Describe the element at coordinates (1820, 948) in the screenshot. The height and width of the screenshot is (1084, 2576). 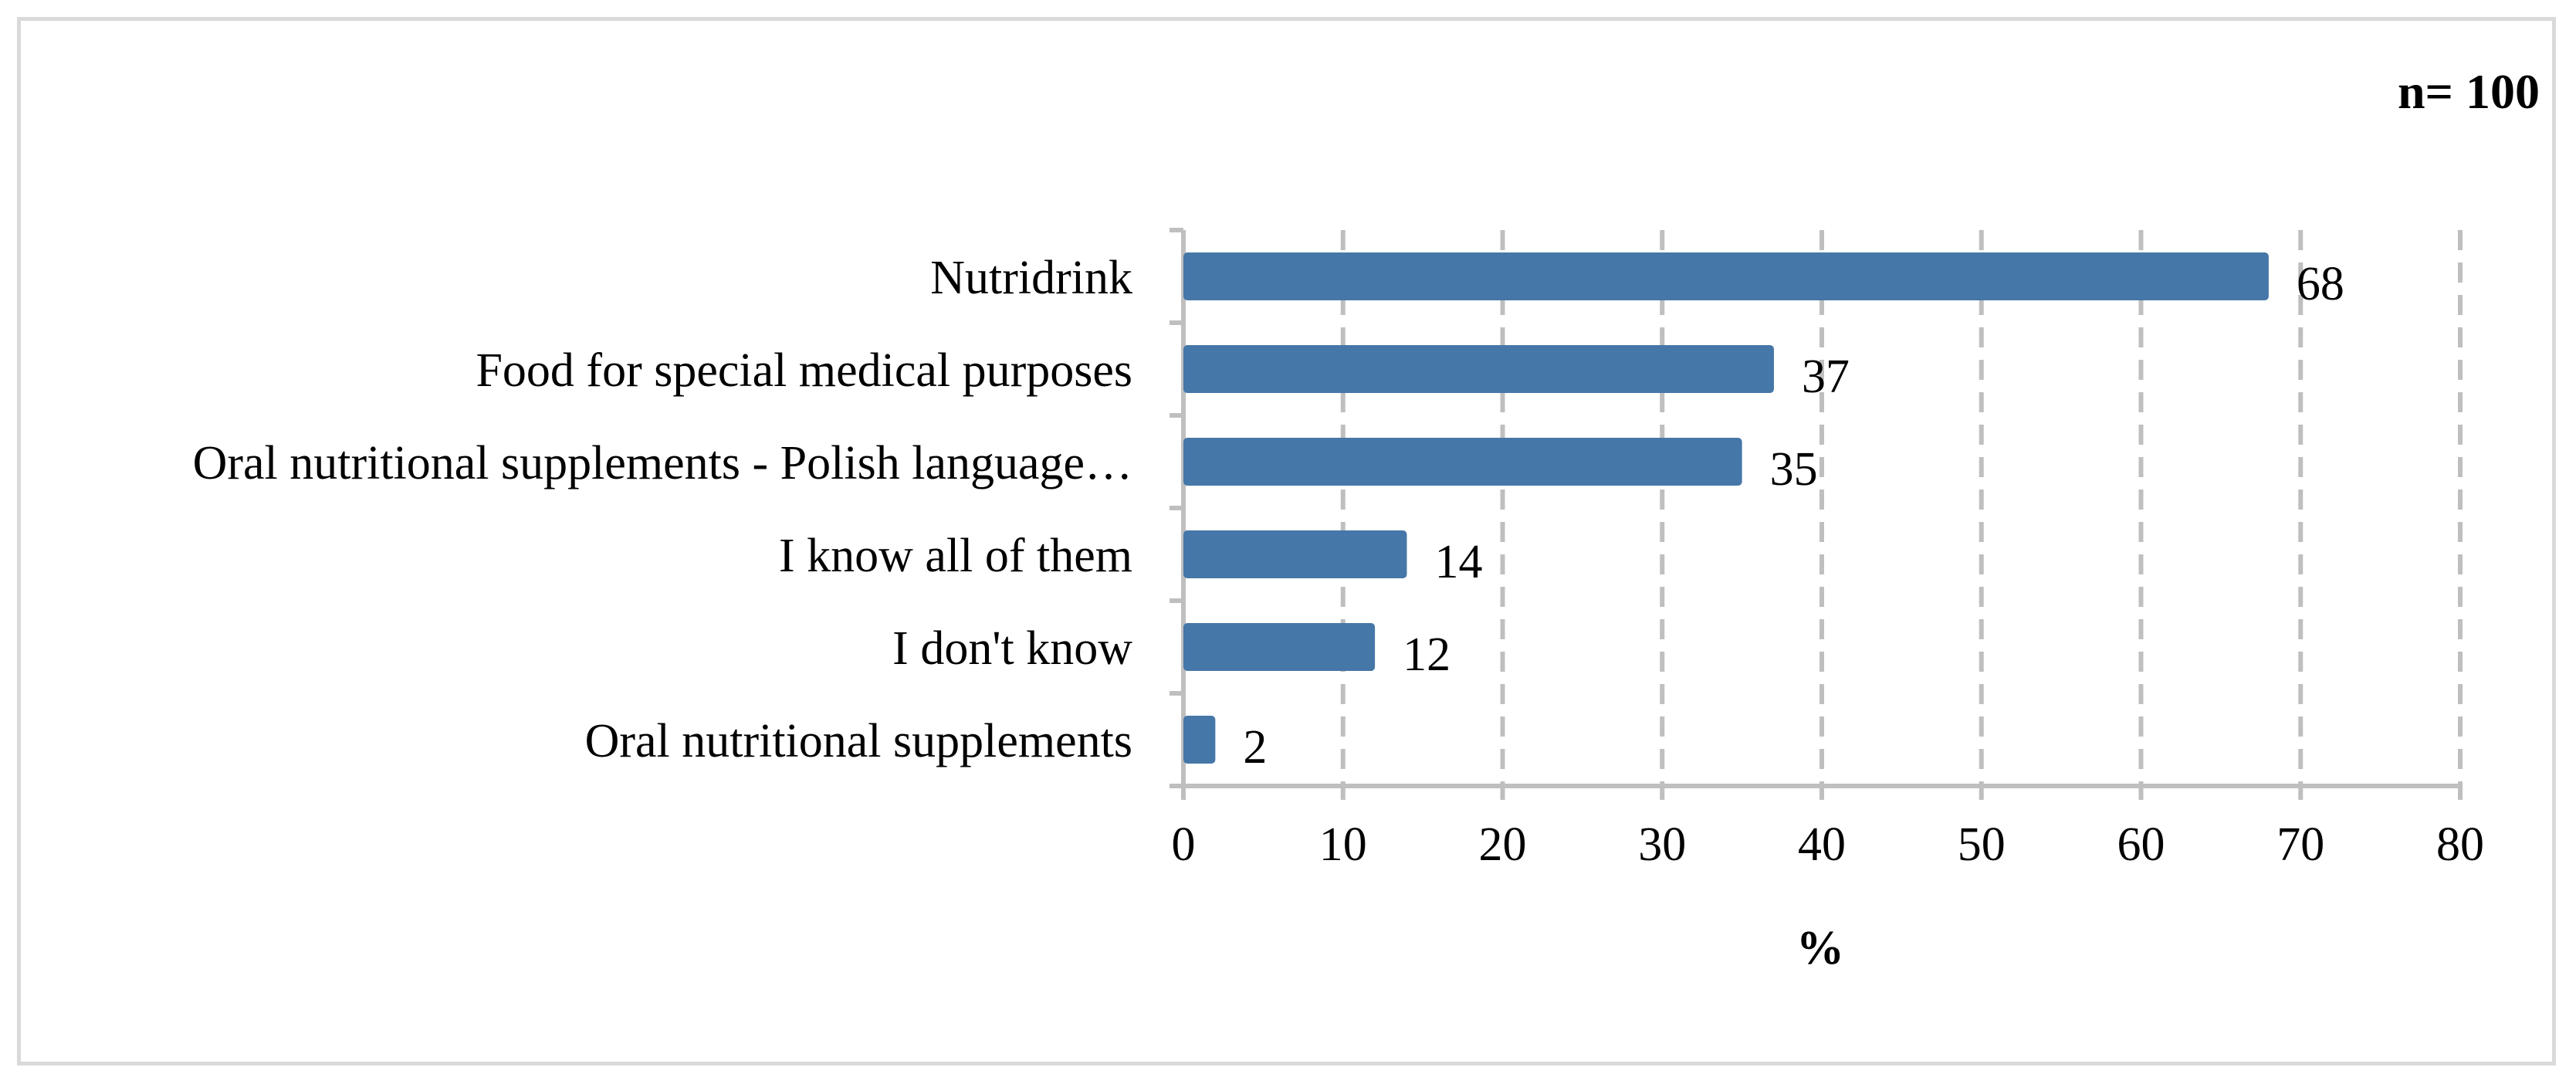
I see `x-axis-title: %` at that location.